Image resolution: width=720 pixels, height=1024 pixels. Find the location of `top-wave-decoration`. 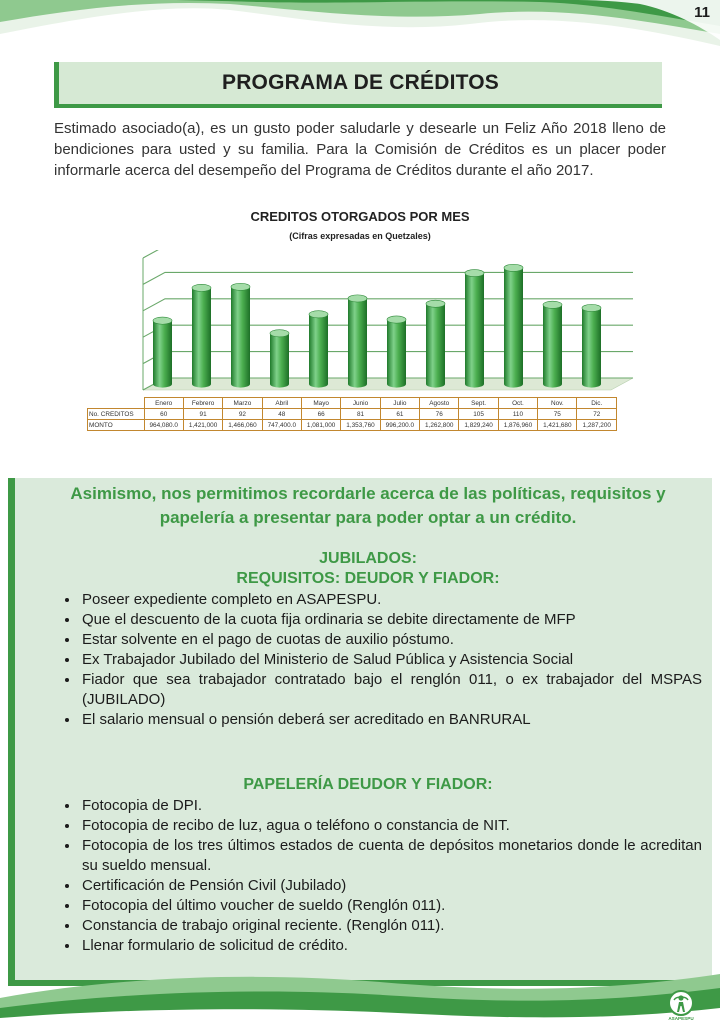

top-wave-decoration is located at coordinates (360, 23).